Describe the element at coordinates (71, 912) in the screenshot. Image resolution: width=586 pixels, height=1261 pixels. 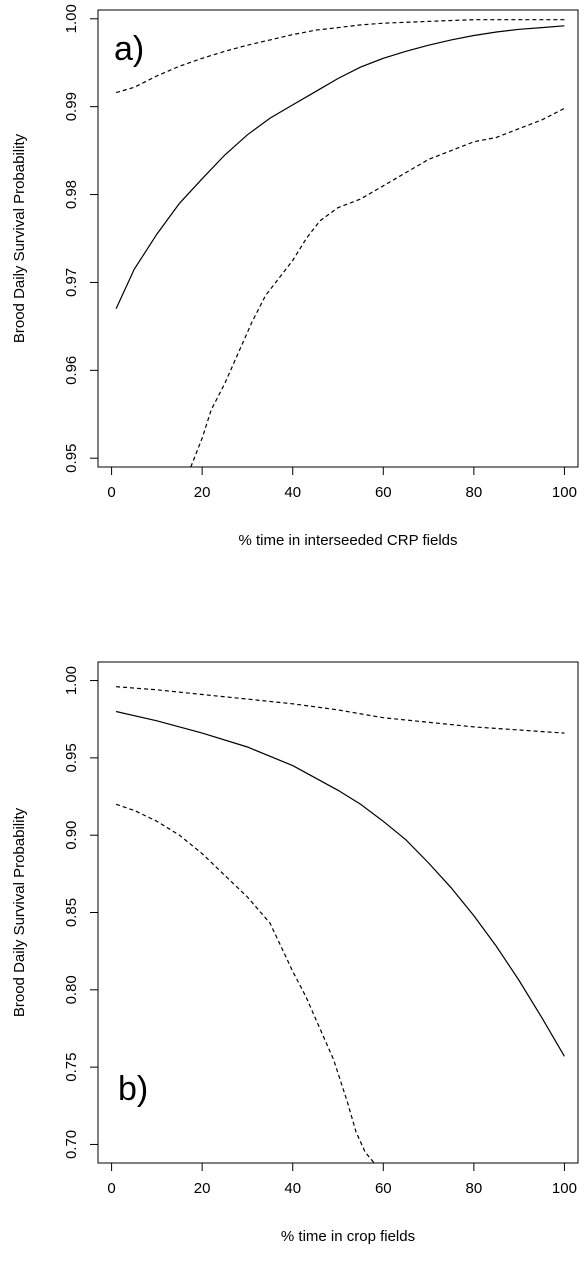
I see `y-tick-label: 0.85` at that location.